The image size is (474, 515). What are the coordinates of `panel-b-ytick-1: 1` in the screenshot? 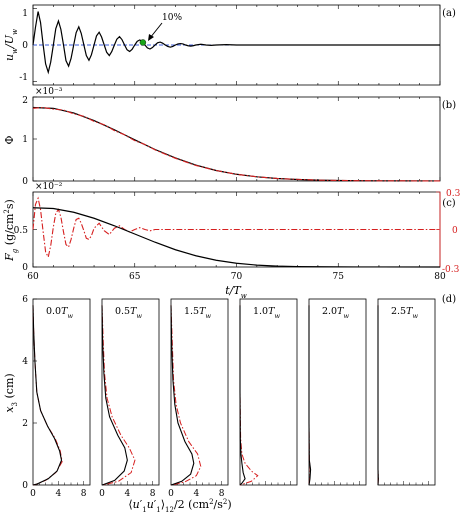 It's located at (25, 140).